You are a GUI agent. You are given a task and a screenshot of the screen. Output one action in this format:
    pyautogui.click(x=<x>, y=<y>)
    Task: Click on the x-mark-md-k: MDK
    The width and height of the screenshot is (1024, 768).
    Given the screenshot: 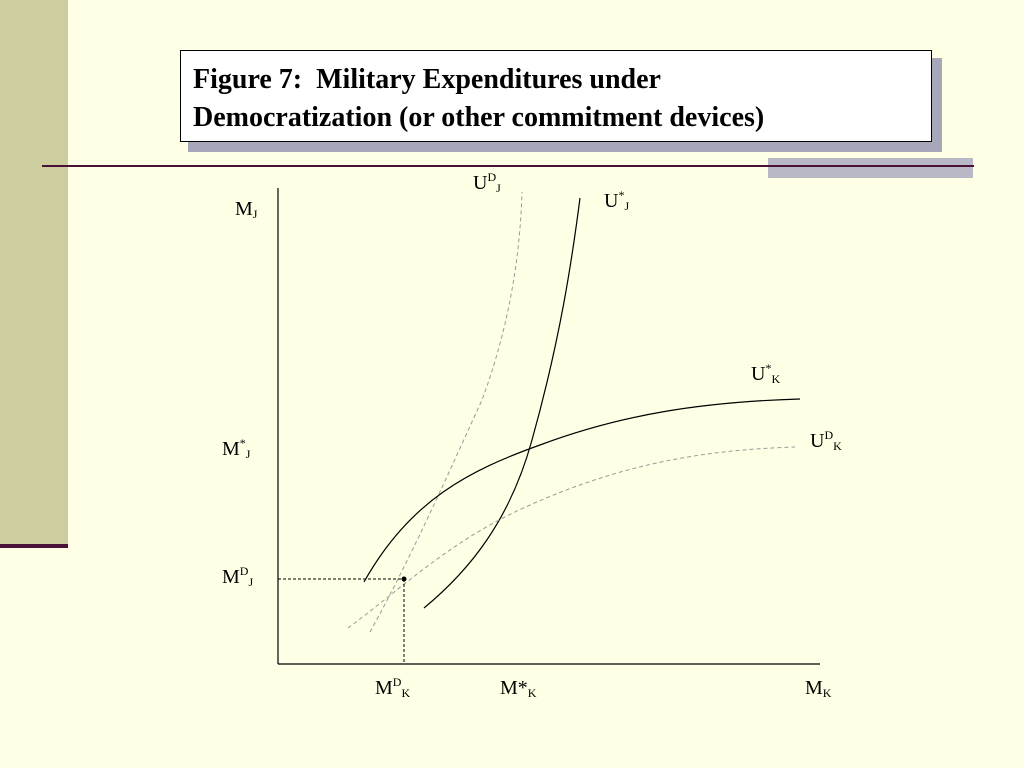 What is the action you would take?
    pyautogui.click(x=393, y=687)
    